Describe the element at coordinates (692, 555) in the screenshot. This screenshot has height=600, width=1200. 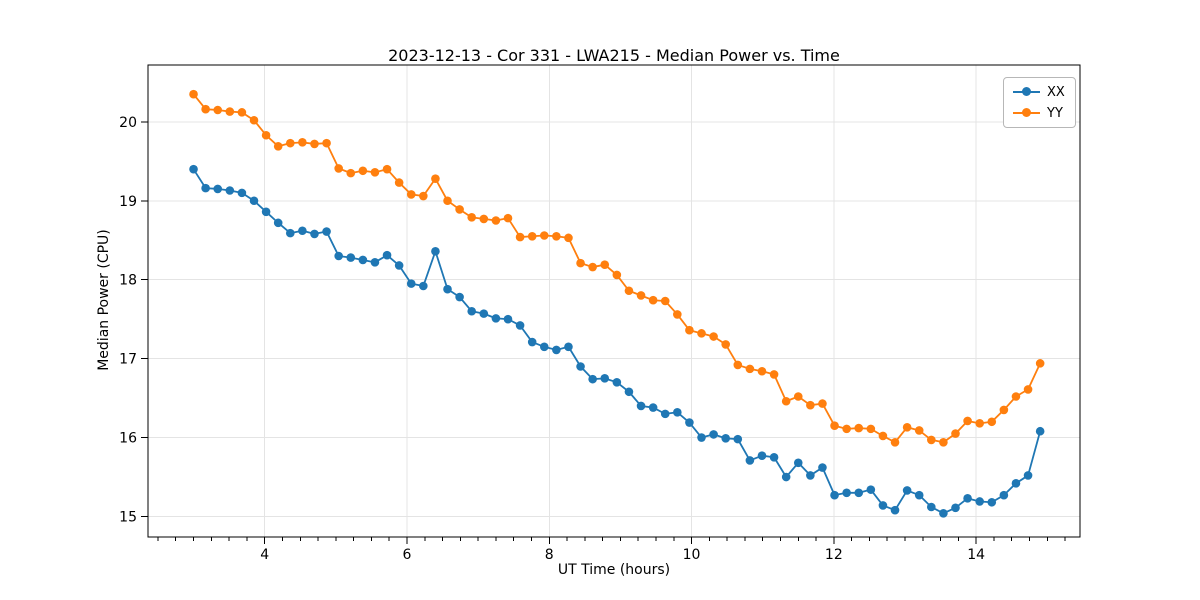
I see `x-tick-label: 10` at that location.